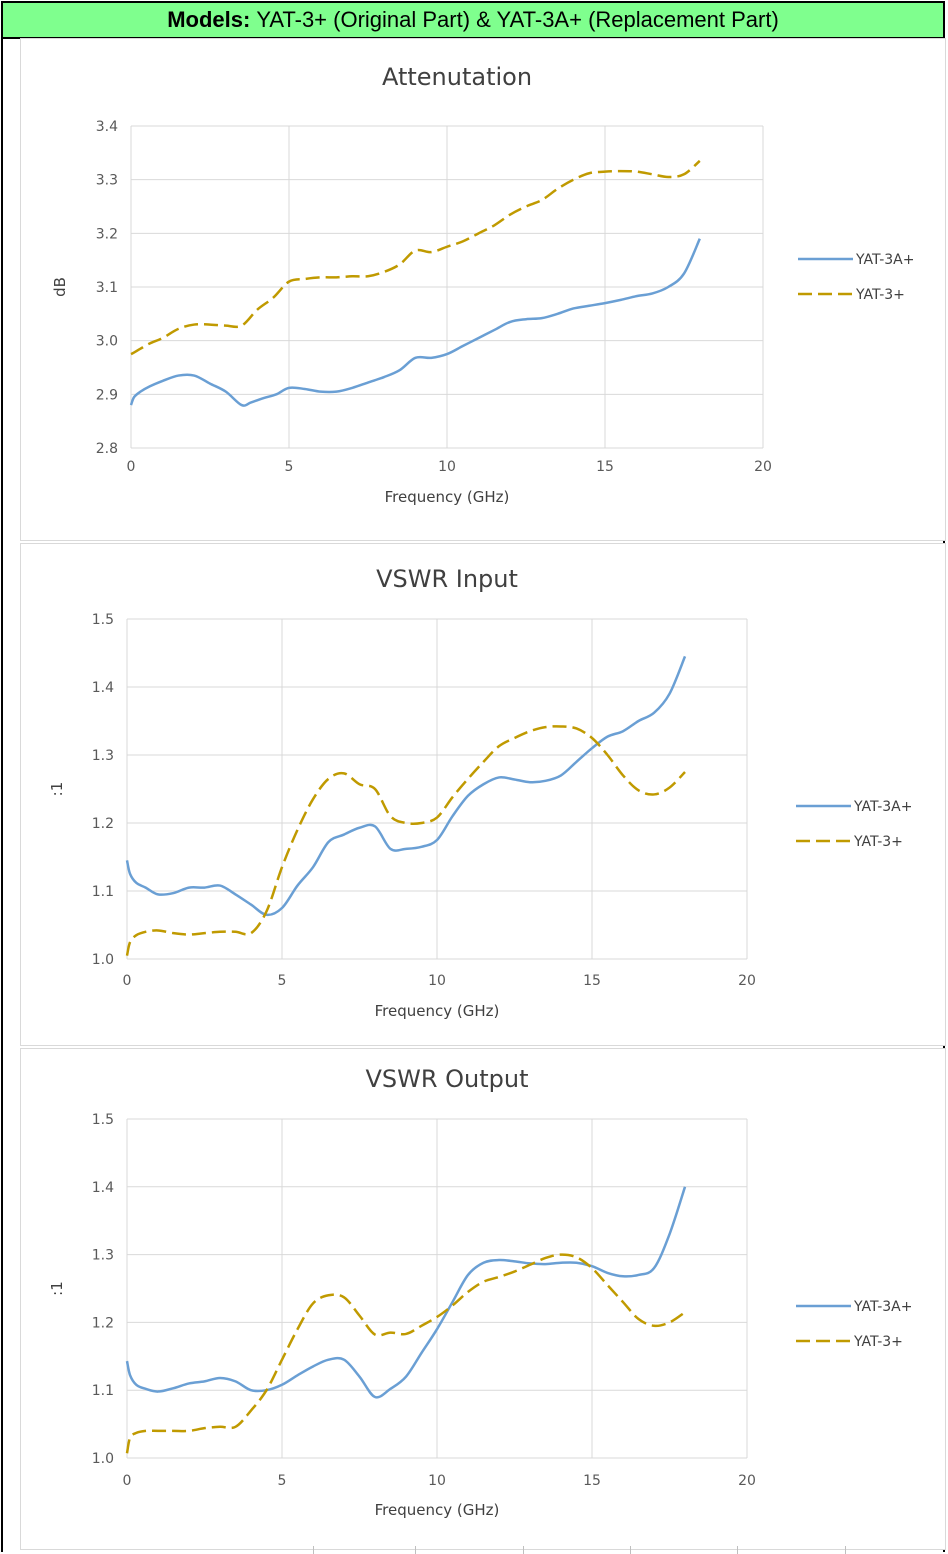  I want to click on chart-title: Attenutation, so click(457, 77).